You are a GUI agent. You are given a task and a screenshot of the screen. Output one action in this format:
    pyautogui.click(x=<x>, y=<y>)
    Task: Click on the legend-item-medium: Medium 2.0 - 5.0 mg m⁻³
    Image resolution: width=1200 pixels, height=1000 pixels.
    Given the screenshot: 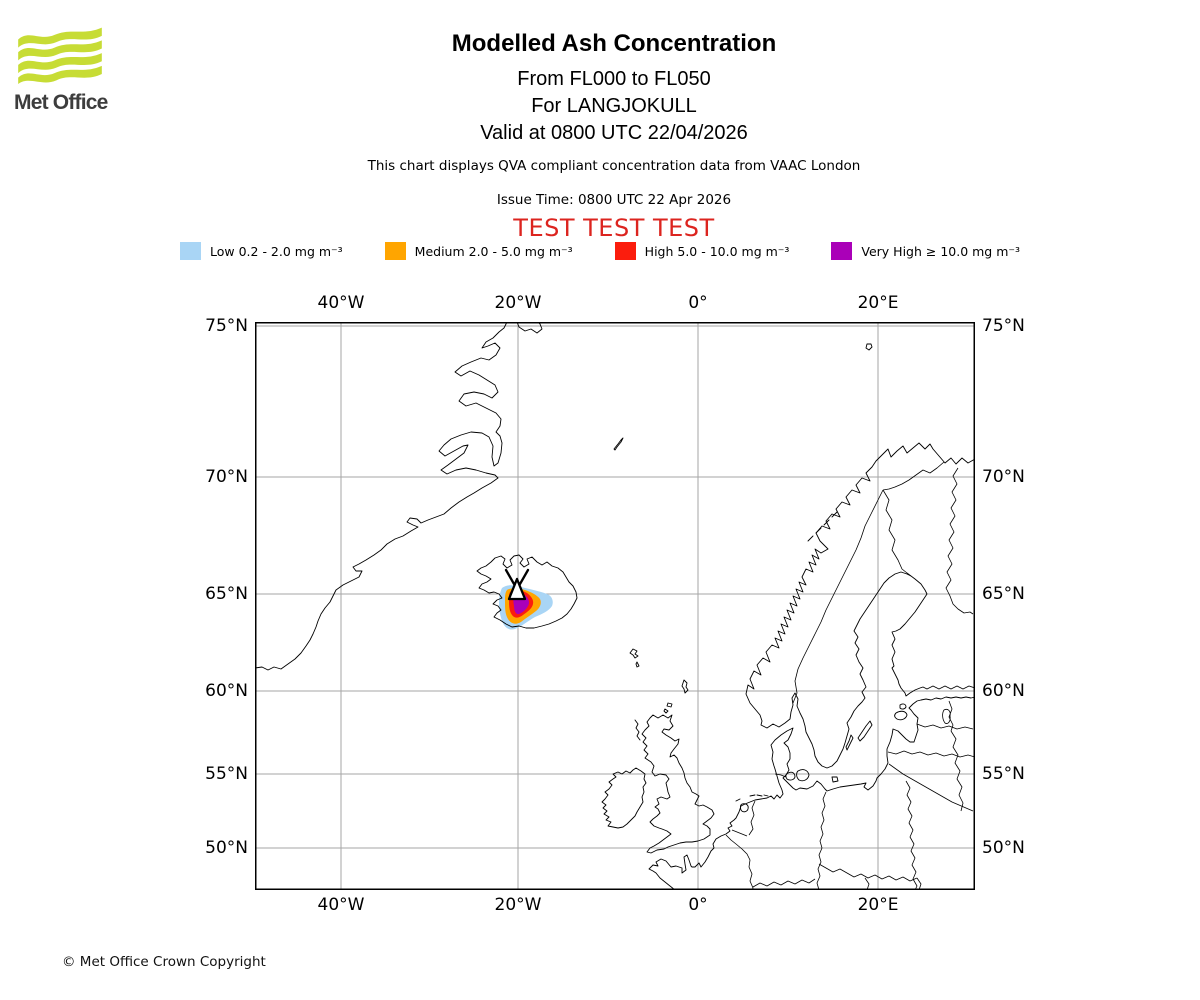 What is the action you would take?
    pyautogui.click(x=478, y=251)
    